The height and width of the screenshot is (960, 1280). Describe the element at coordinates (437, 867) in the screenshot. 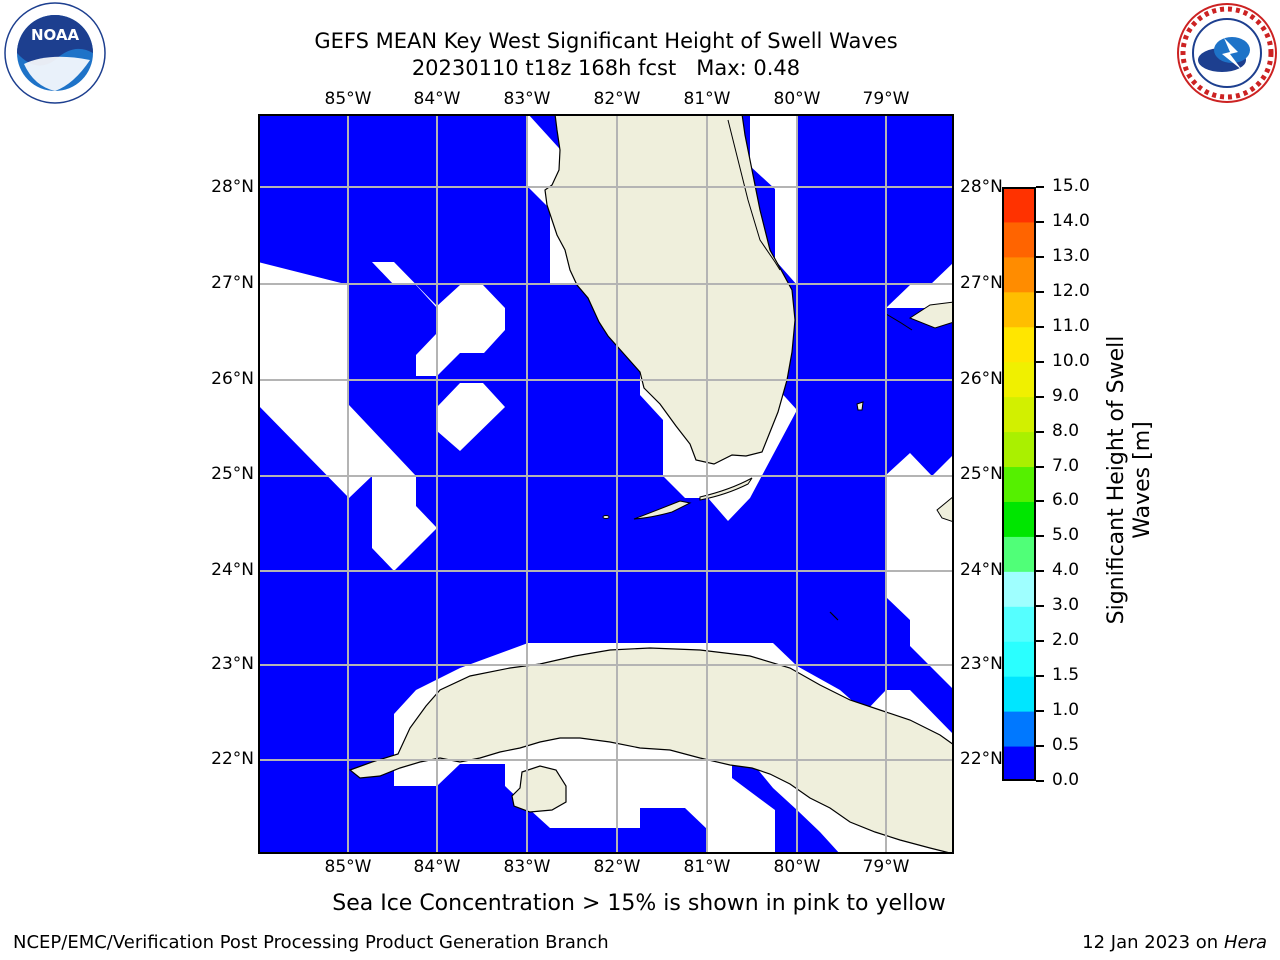

I see `lon-label-bottom: 84°W` at that location.